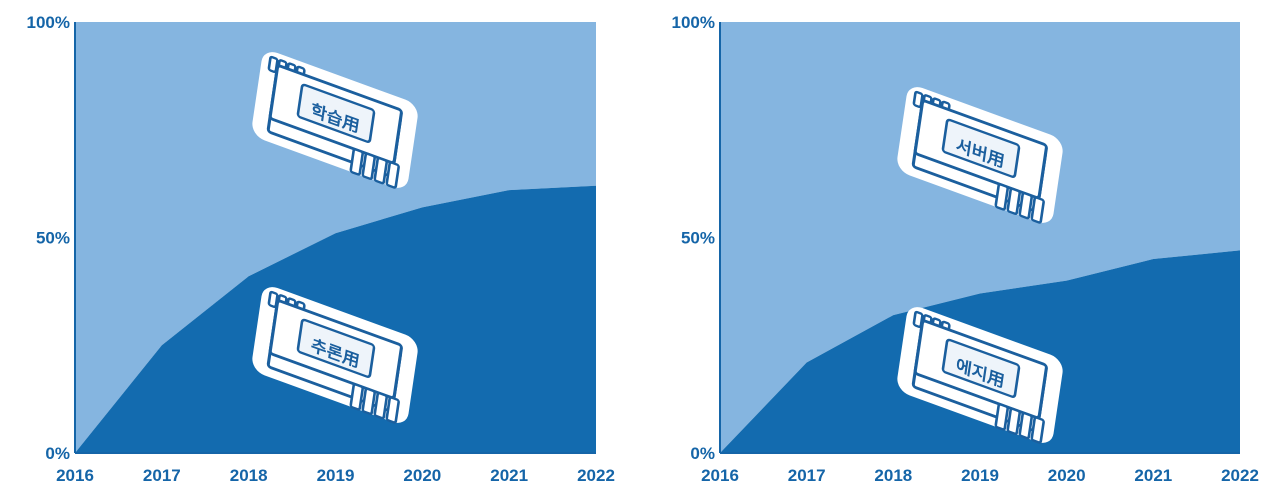 Image resolution: width=1288 pixels, height=501 pixels. Describe the element at coordinates (335, 120) in the screenshot. I see `chip-icon: 학습用` at that location.